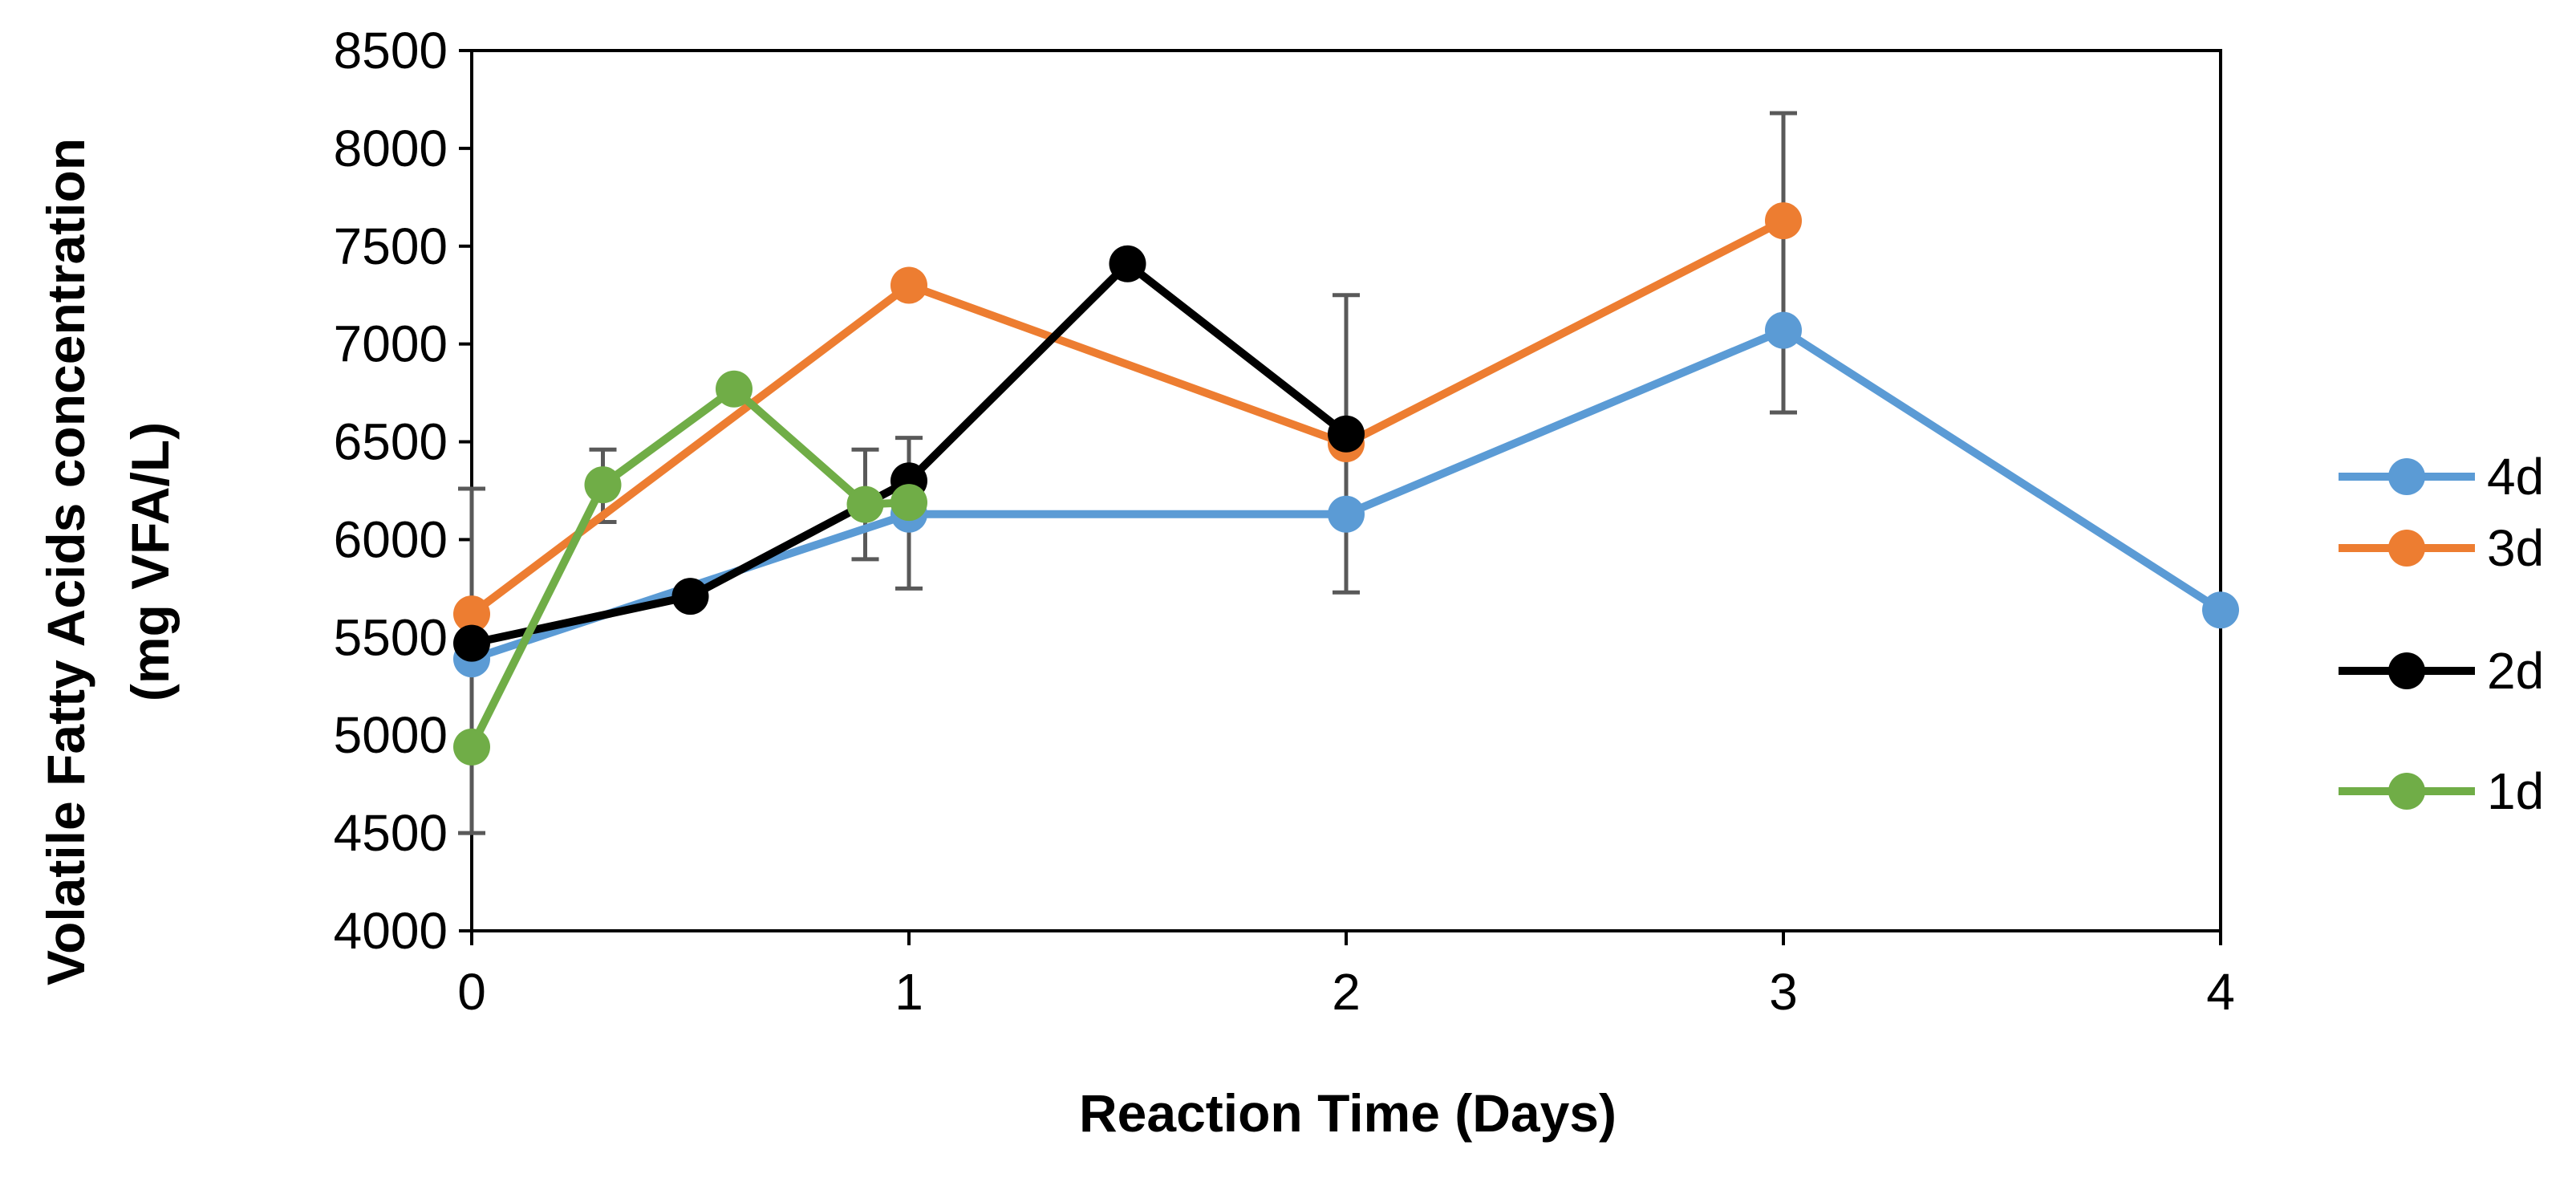 The height and width of the screenshot is (1178, 2576). What do you see at coordinates (391, 50) in the screenshot?
I see `y-tick-label: 8500` at bounding box center [391, 50].